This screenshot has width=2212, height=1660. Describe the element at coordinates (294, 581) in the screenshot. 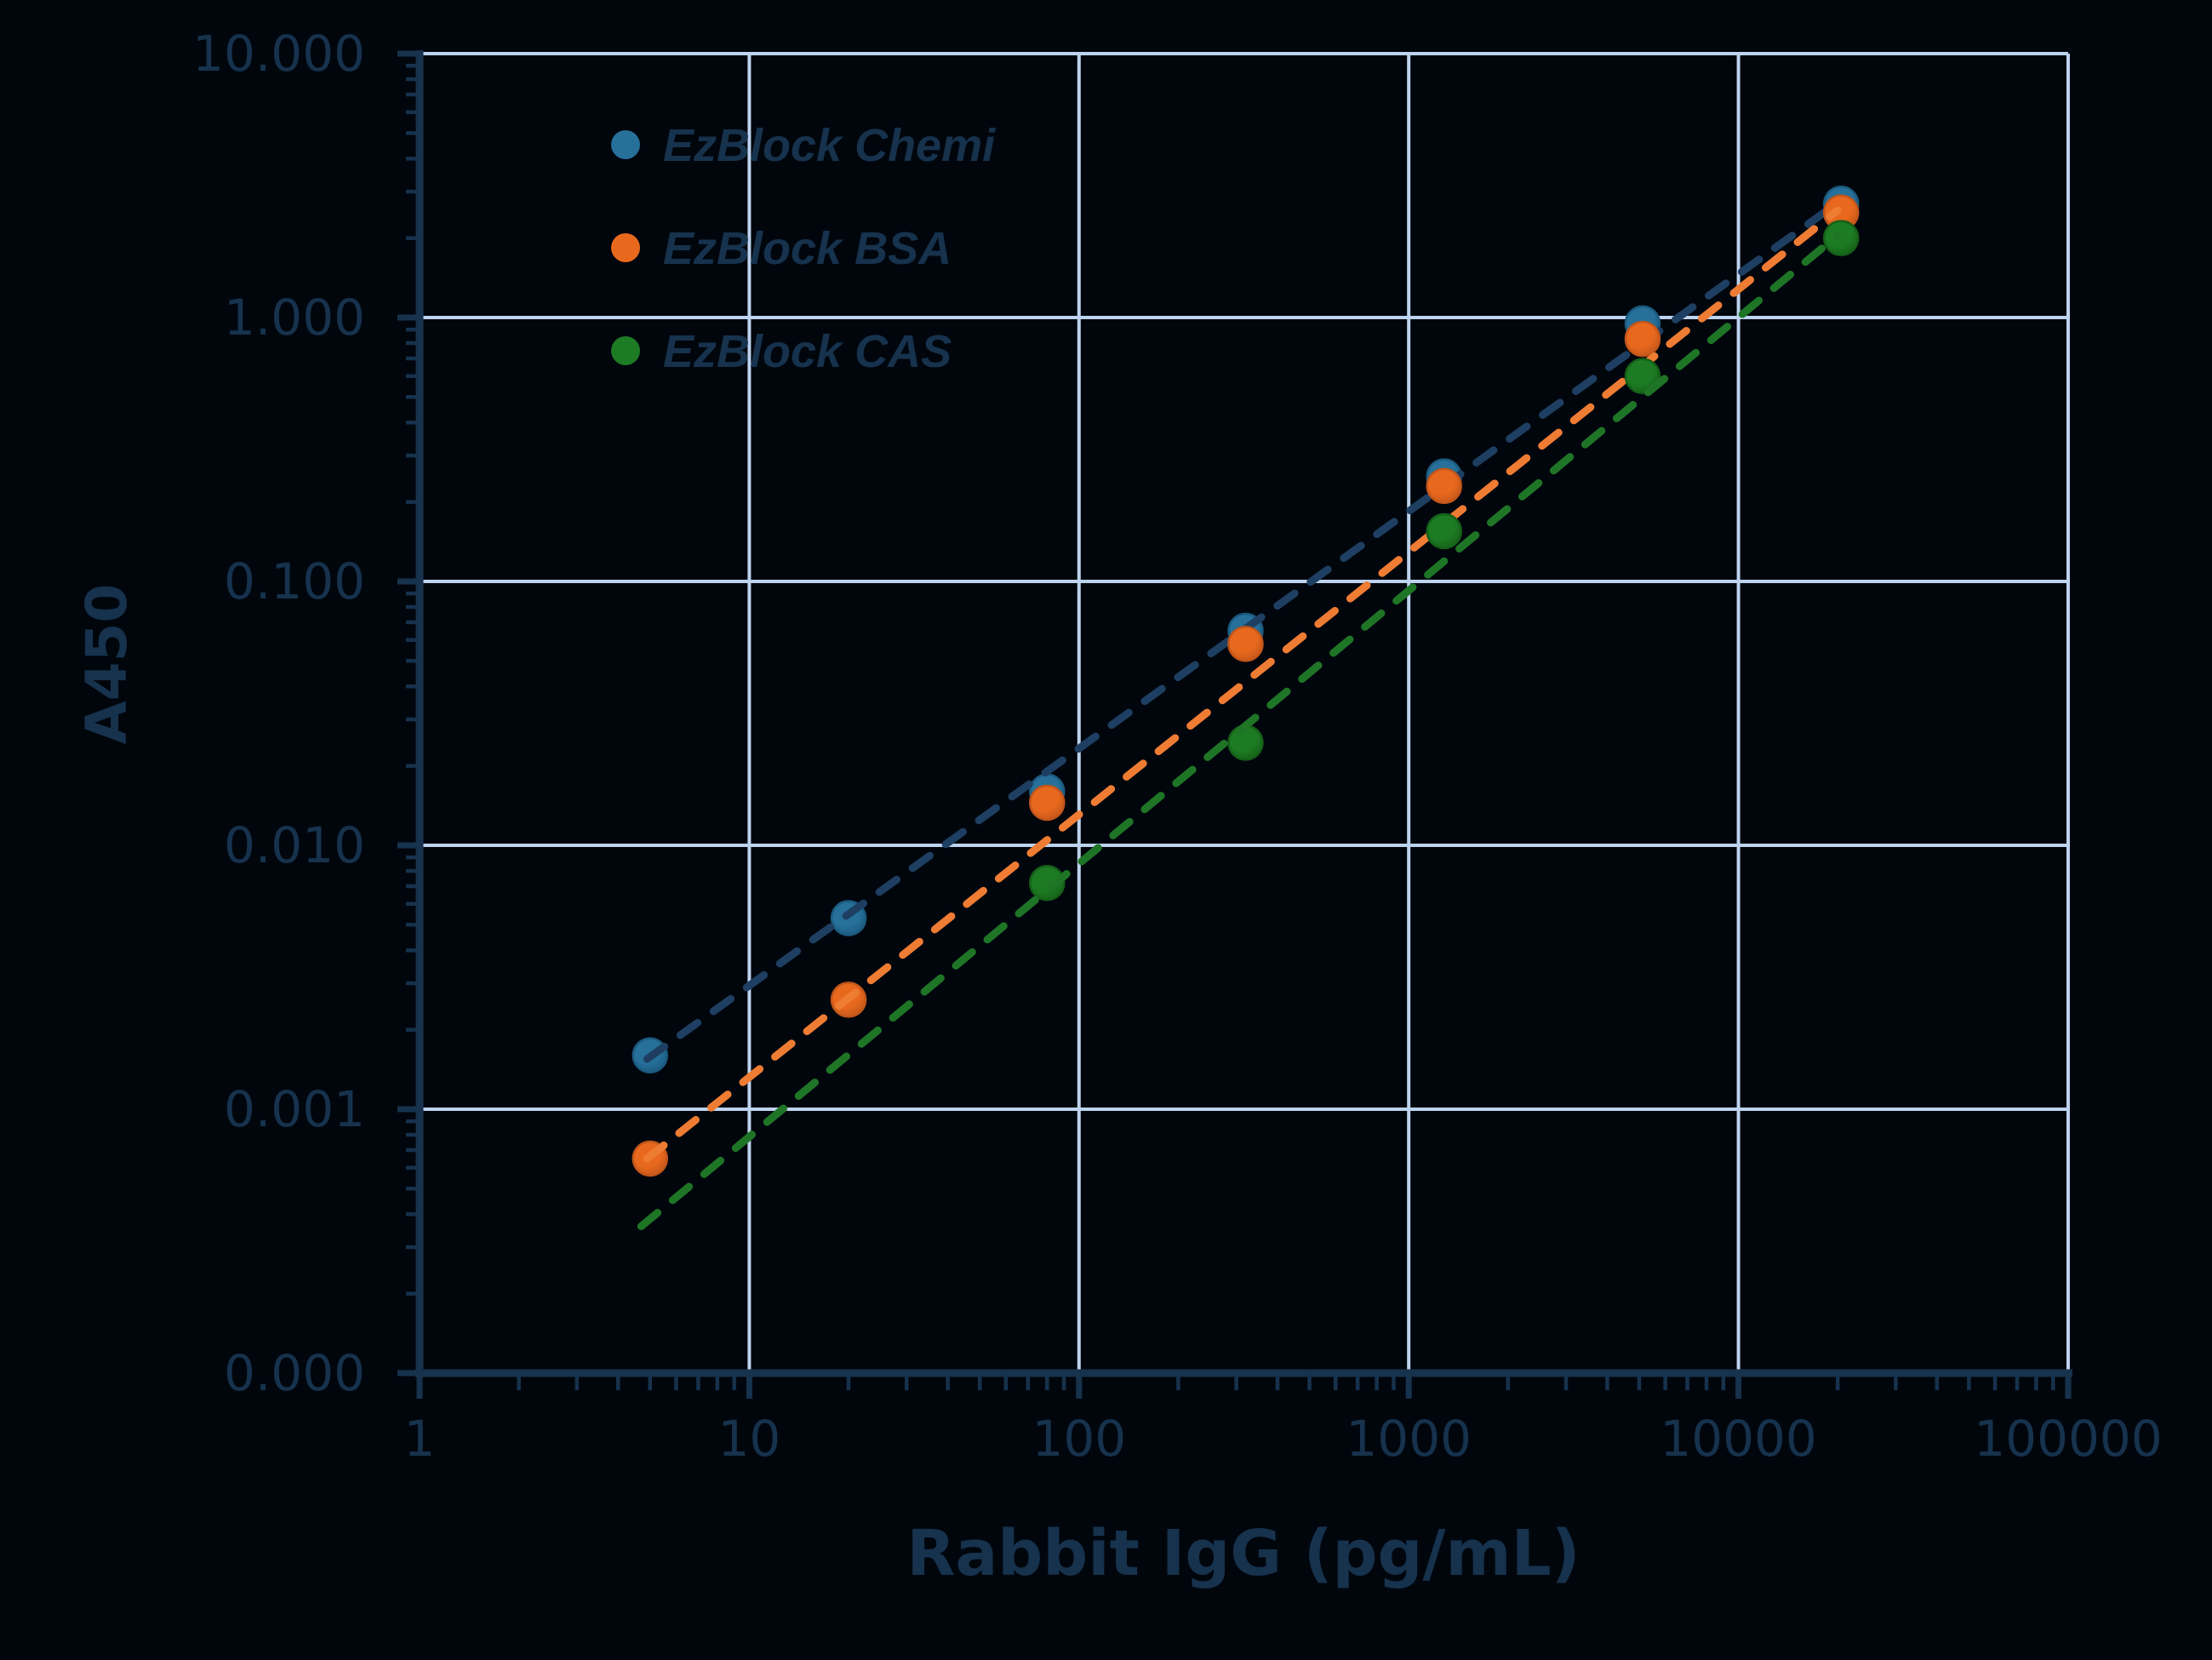

I see `y-tick-label: 0.100` at that location.